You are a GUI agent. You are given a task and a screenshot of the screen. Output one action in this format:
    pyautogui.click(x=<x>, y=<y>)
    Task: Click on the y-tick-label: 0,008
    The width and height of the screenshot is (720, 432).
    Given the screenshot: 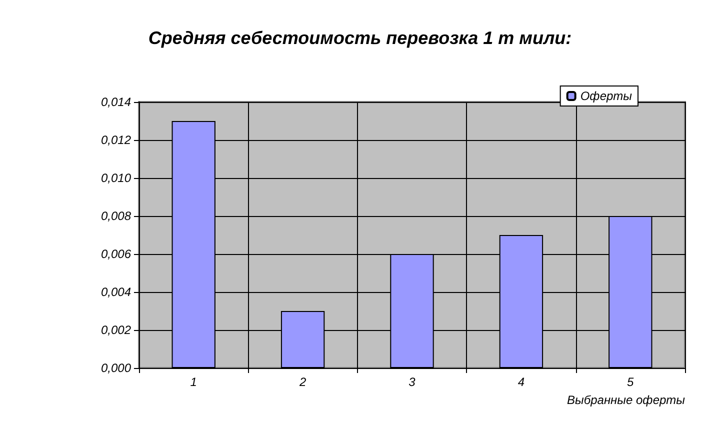 What is the action you would take?
    pyautogui.click(x=116, y=216)
    